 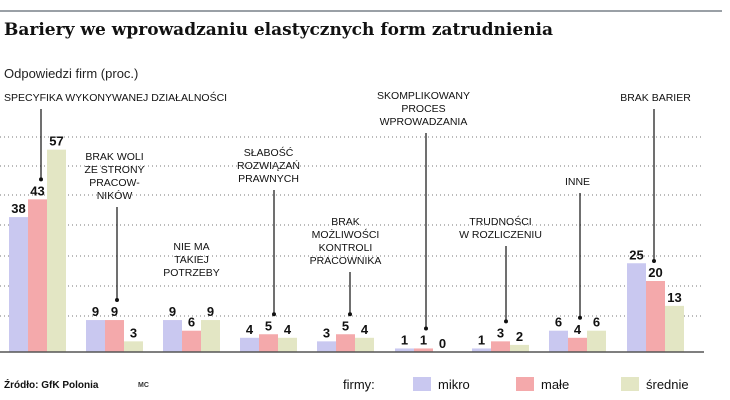 I want to click on chart-subtitle: Odpowiedzi firm (proc.), so click(x=71, y=73).